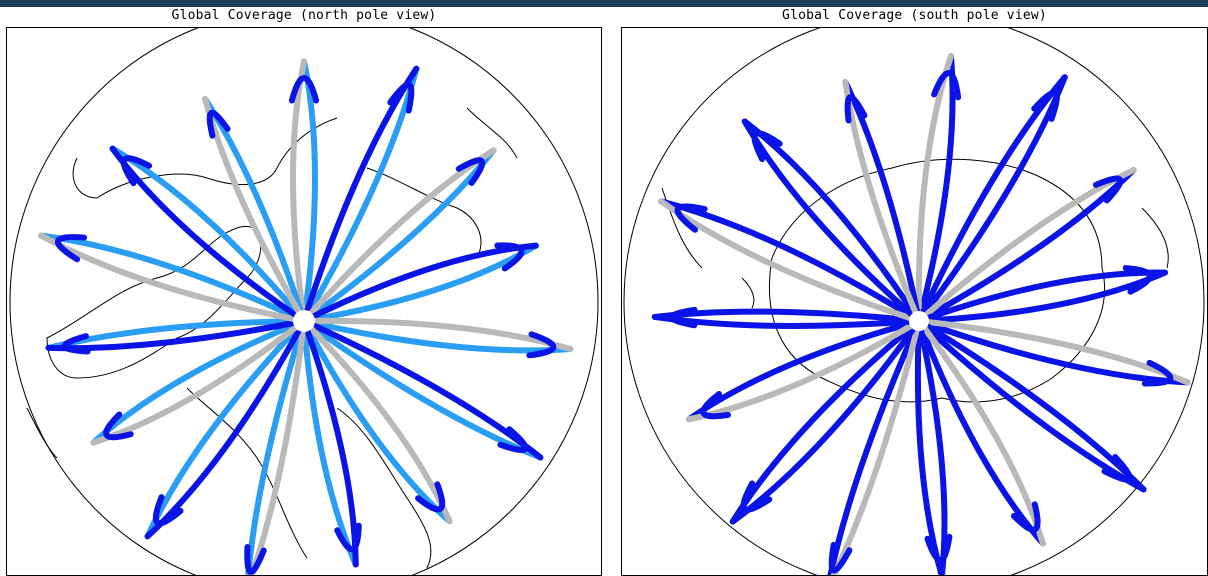 This screenshot has width=1208, height=576. I want to click on south-map-title: Global Coverage (south pole view), so click(914, 15).